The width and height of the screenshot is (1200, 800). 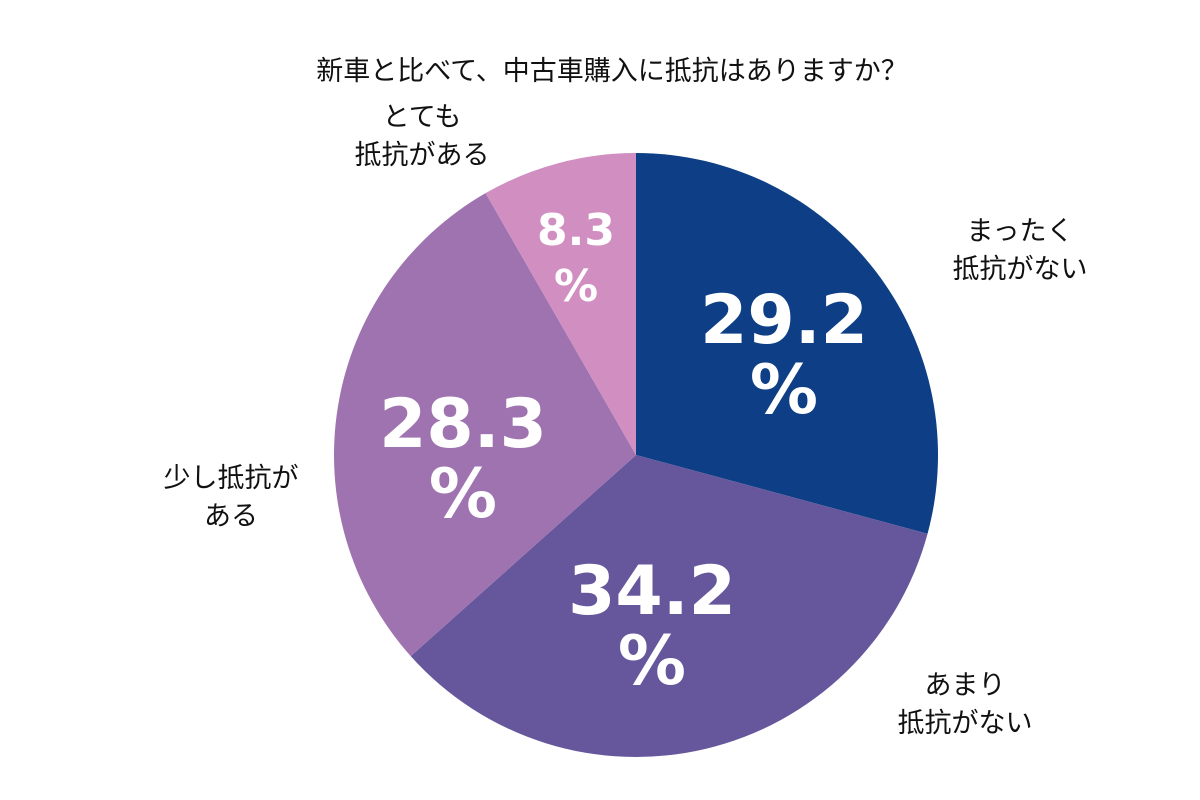 What do you see at coordinates (463, 494) in the screenshot?
I see `slice-unit-label-3: %` at bounding box center [463, 494].